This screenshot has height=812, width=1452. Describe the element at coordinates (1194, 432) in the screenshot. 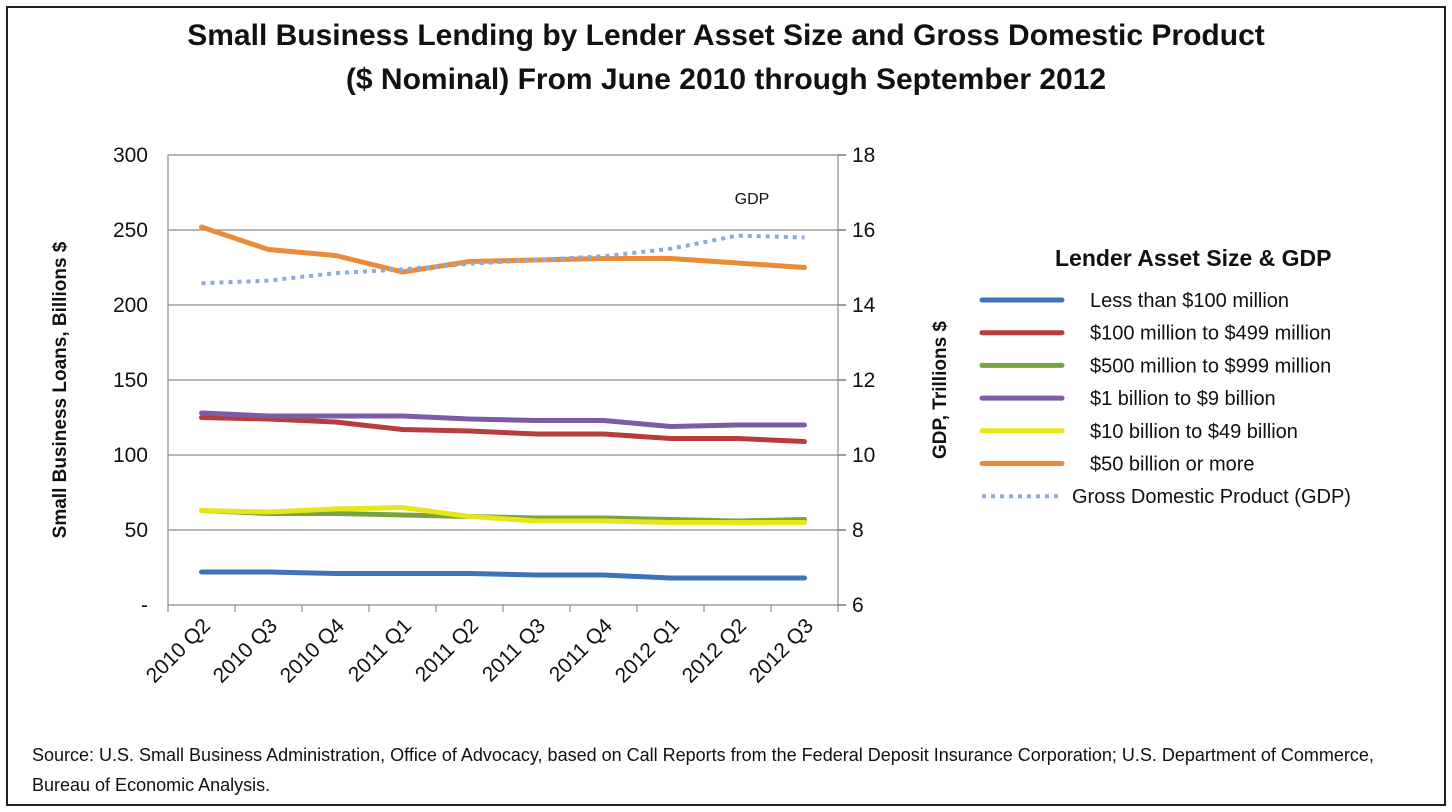

I see `legend-label: $10 billion to $49 billion` at that location.